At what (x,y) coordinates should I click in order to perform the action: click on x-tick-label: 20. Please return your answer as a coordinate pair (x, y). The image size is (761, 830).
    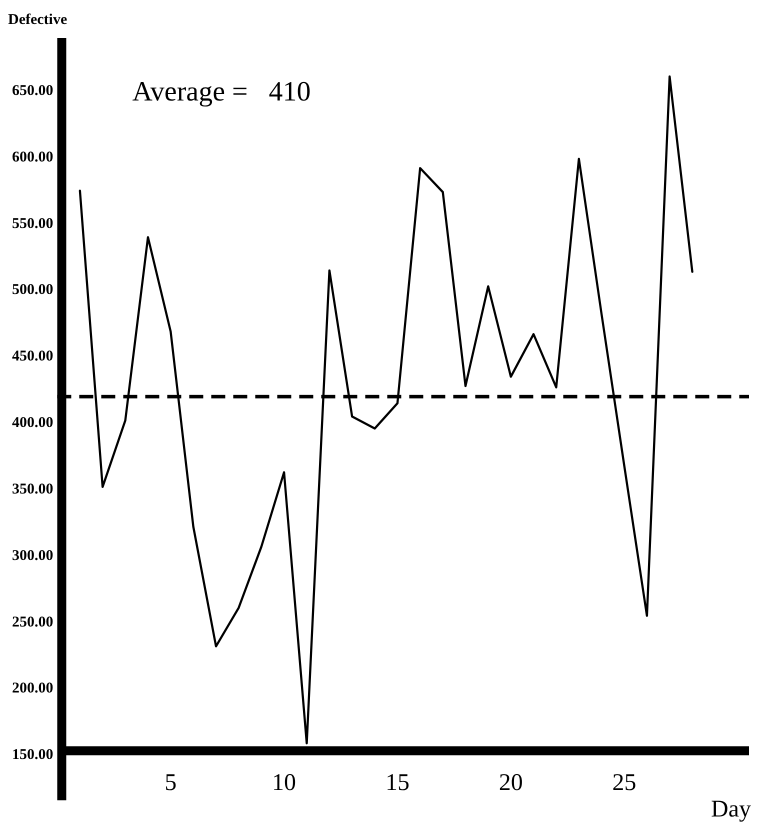
    Looking at the image, I should click on (510, 783).